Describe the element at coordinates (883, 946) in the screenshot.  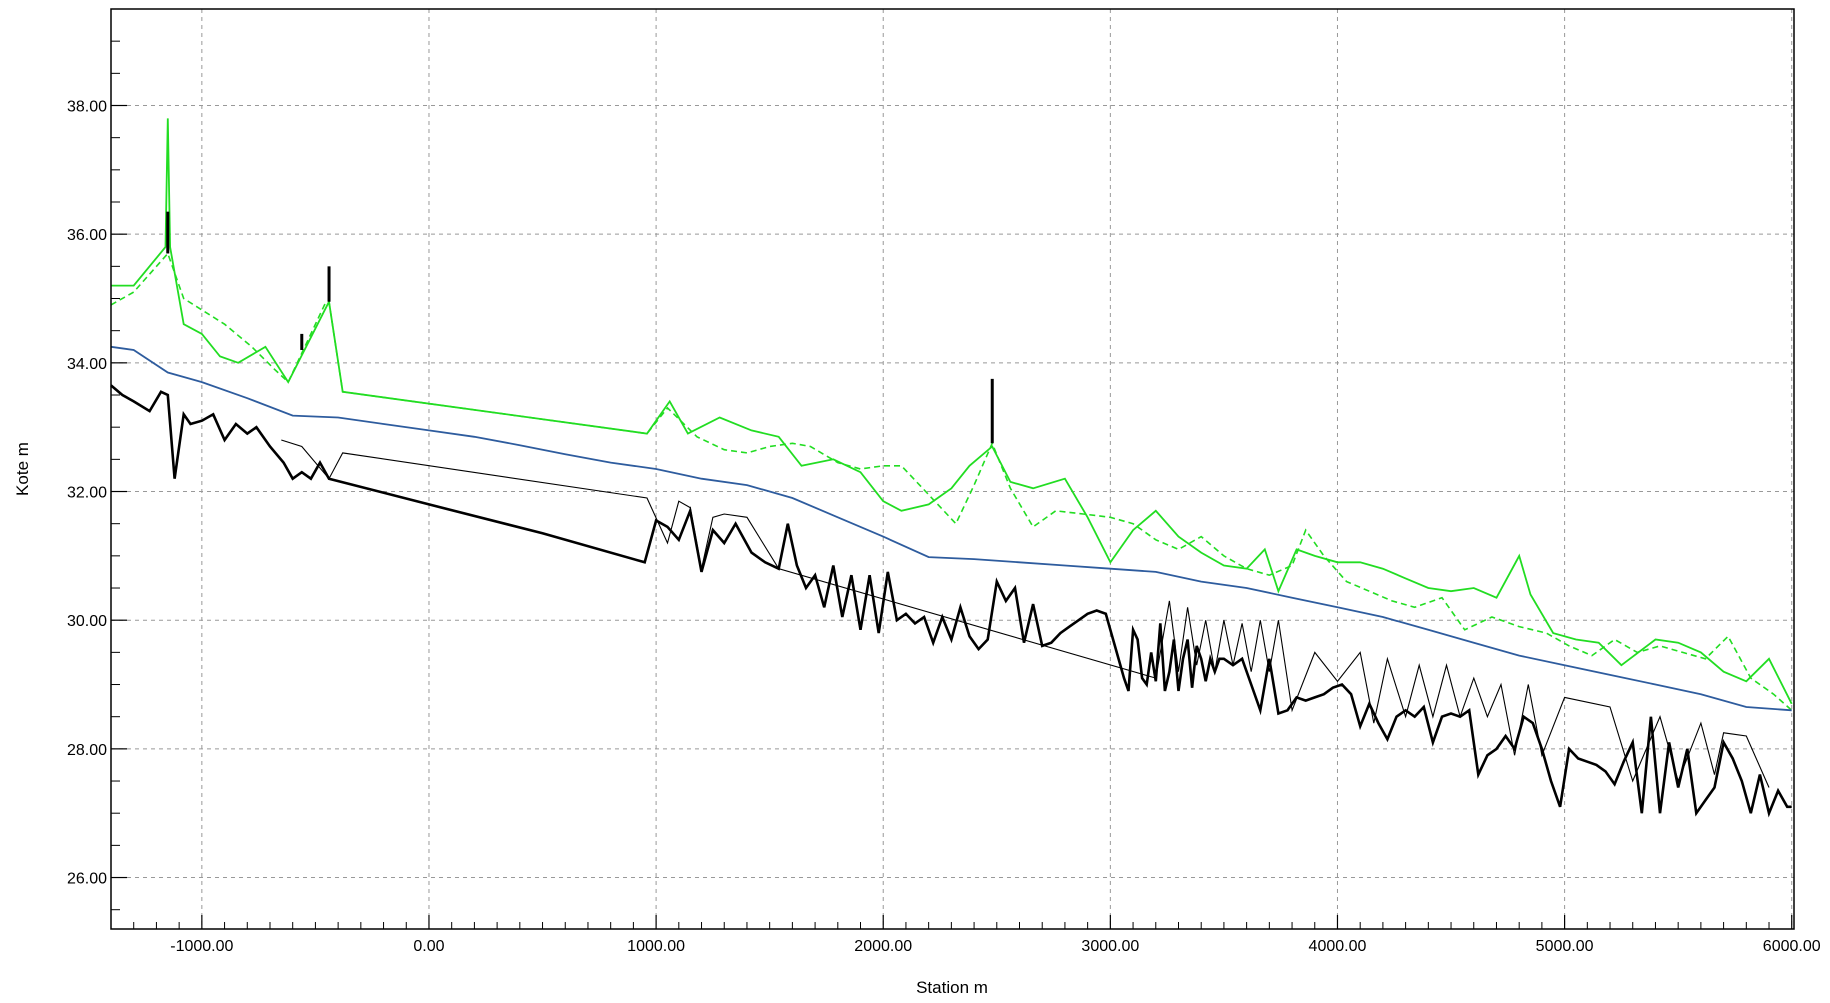
I see `x-tick-label: 2000.00` at that location.